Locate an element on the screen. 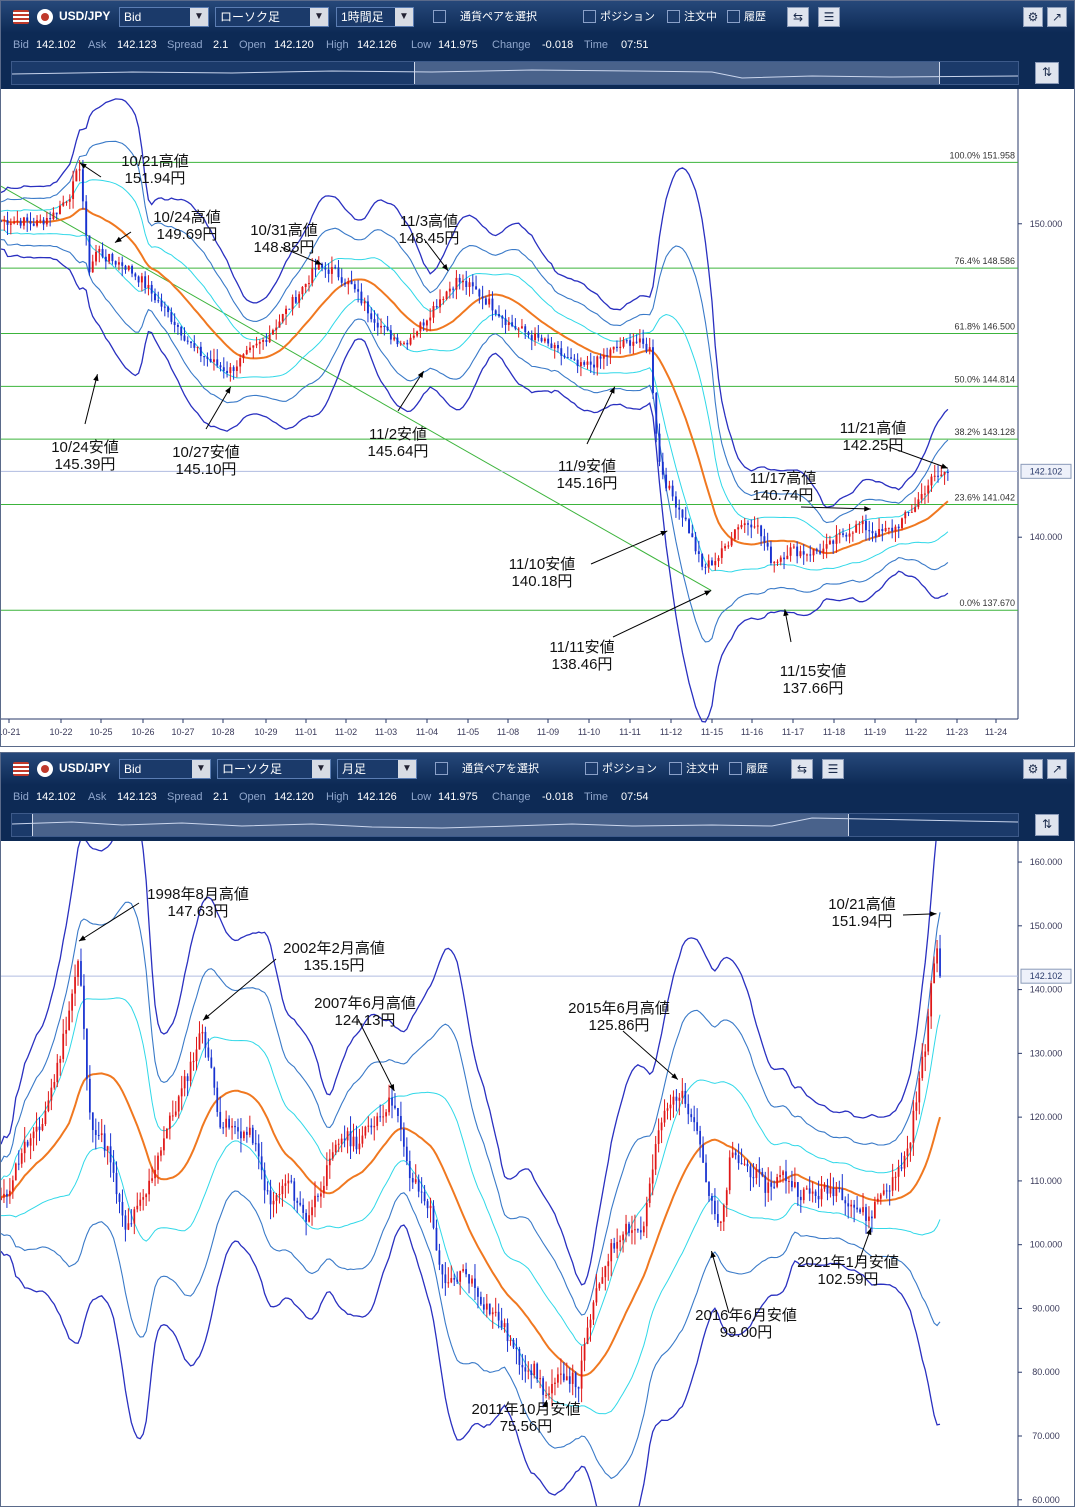 This screenshot has width=1075, height=1507. annotation-label: 2002年2月高値 is located at coordinates (334, 948).